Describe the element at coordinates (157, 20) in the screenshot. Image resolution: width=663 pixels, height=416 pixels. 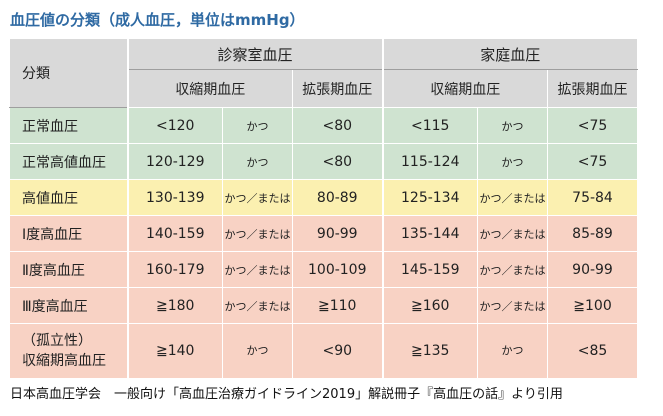
I see `page-title: 血圧値の分類（成人血圧，単位はmmHg）` at that location.